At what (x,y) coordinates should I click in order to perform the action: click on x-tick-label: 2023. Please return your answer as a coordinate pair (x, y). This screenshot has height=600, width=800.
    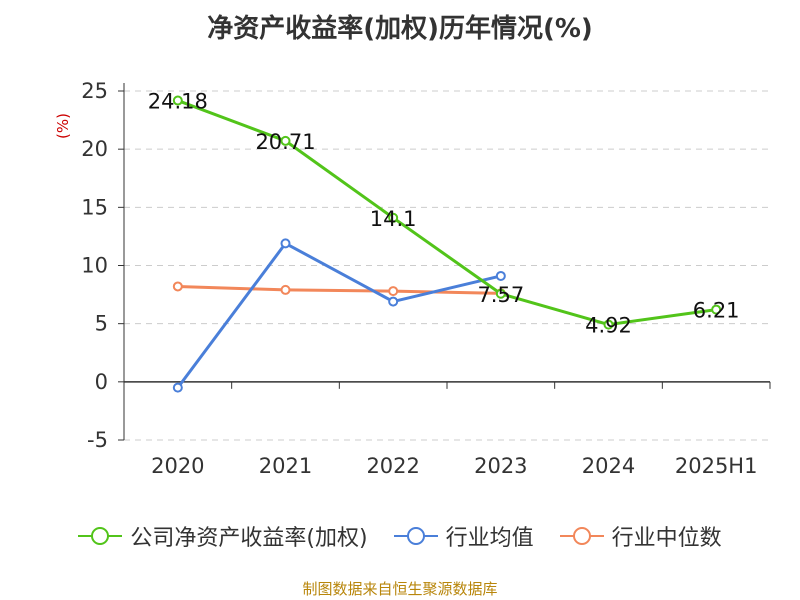
    Looking at the image, I should click on (500, 466).